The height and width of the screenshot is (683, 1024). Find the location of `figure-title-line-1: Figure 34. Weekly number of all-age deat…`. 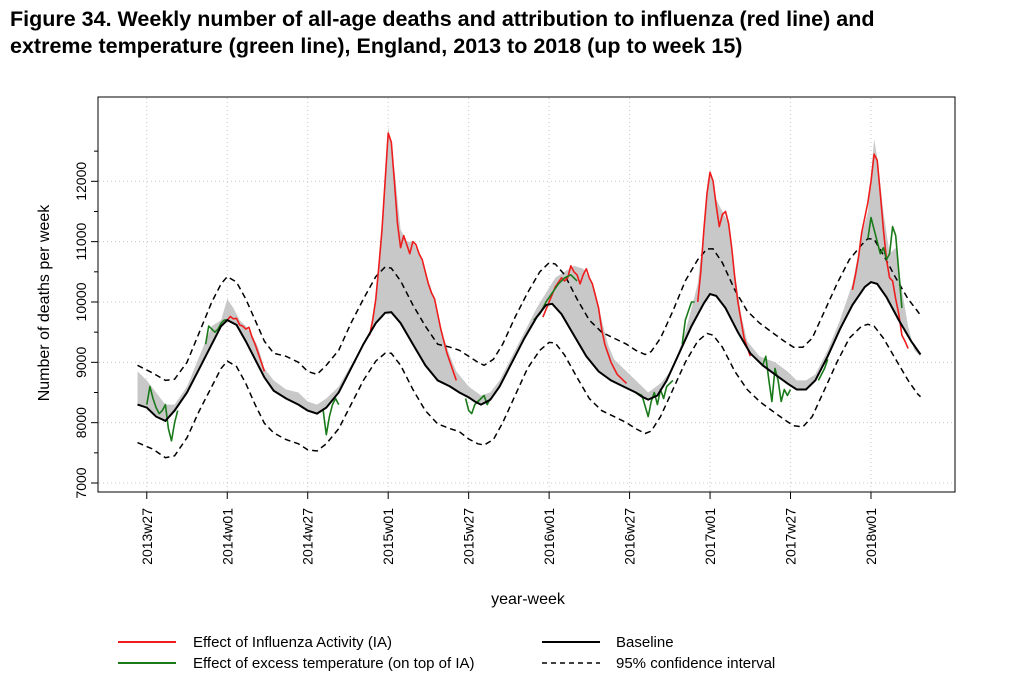

figure-title-line-1: Figure 34. Weekly number of all-age deat… is located at coordinates (442, 19).